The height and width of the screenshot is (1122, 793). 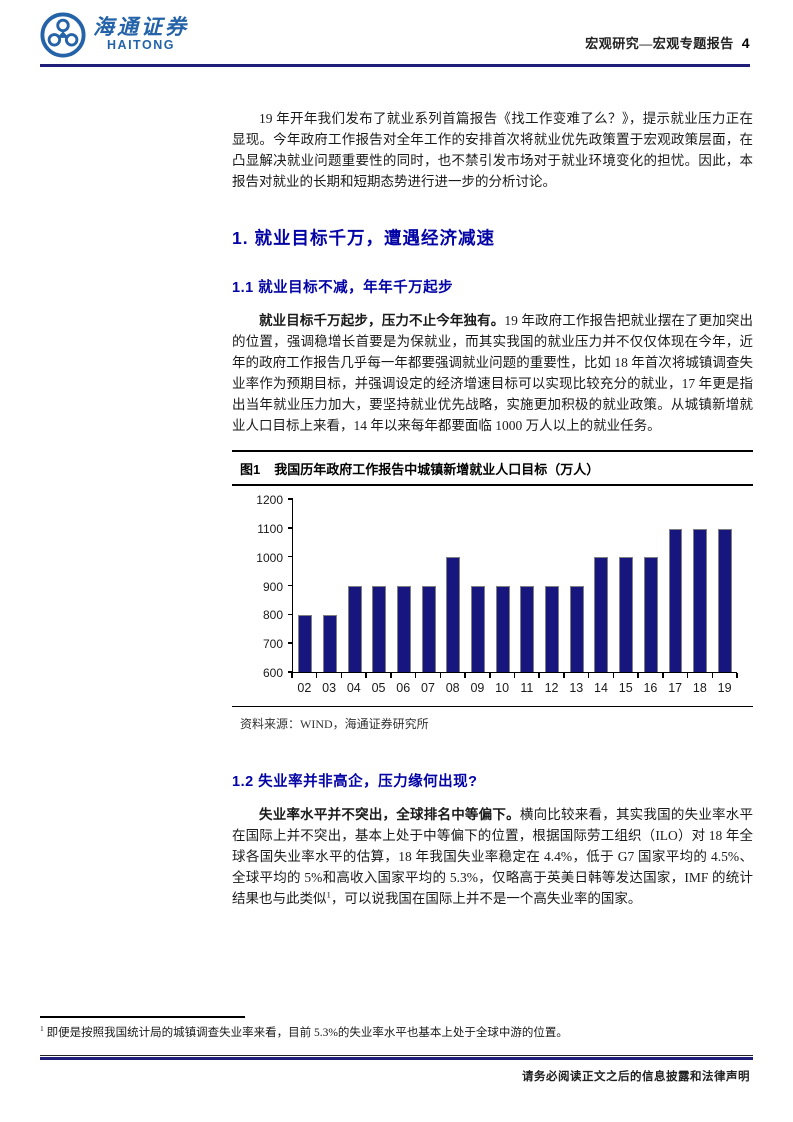 I want to click on y-tick-label: 1000, so click(x=269, y=557).